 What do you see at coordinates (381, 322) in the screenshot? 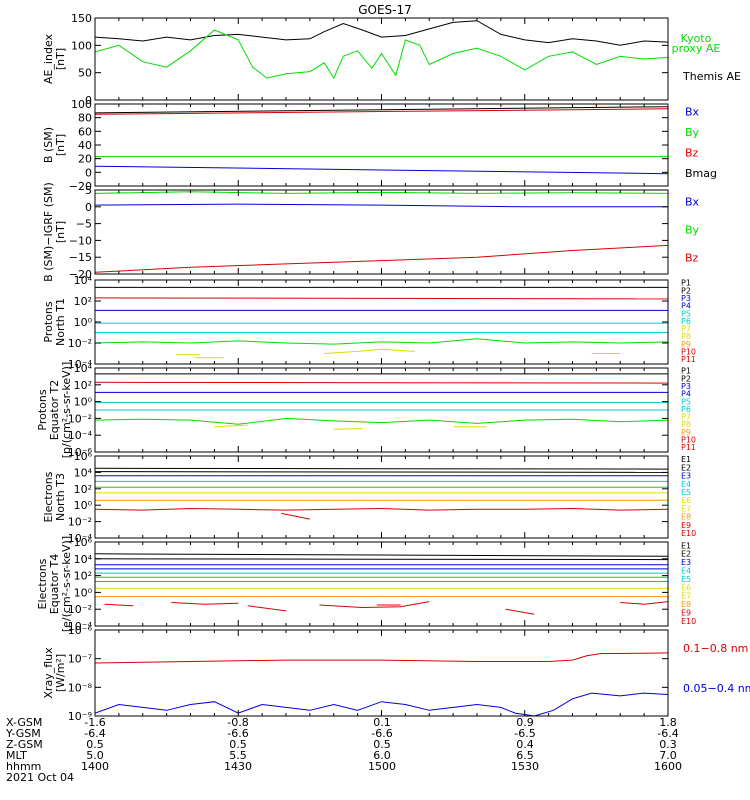
I see `panel-4-series` at bounding box center [381, 322].